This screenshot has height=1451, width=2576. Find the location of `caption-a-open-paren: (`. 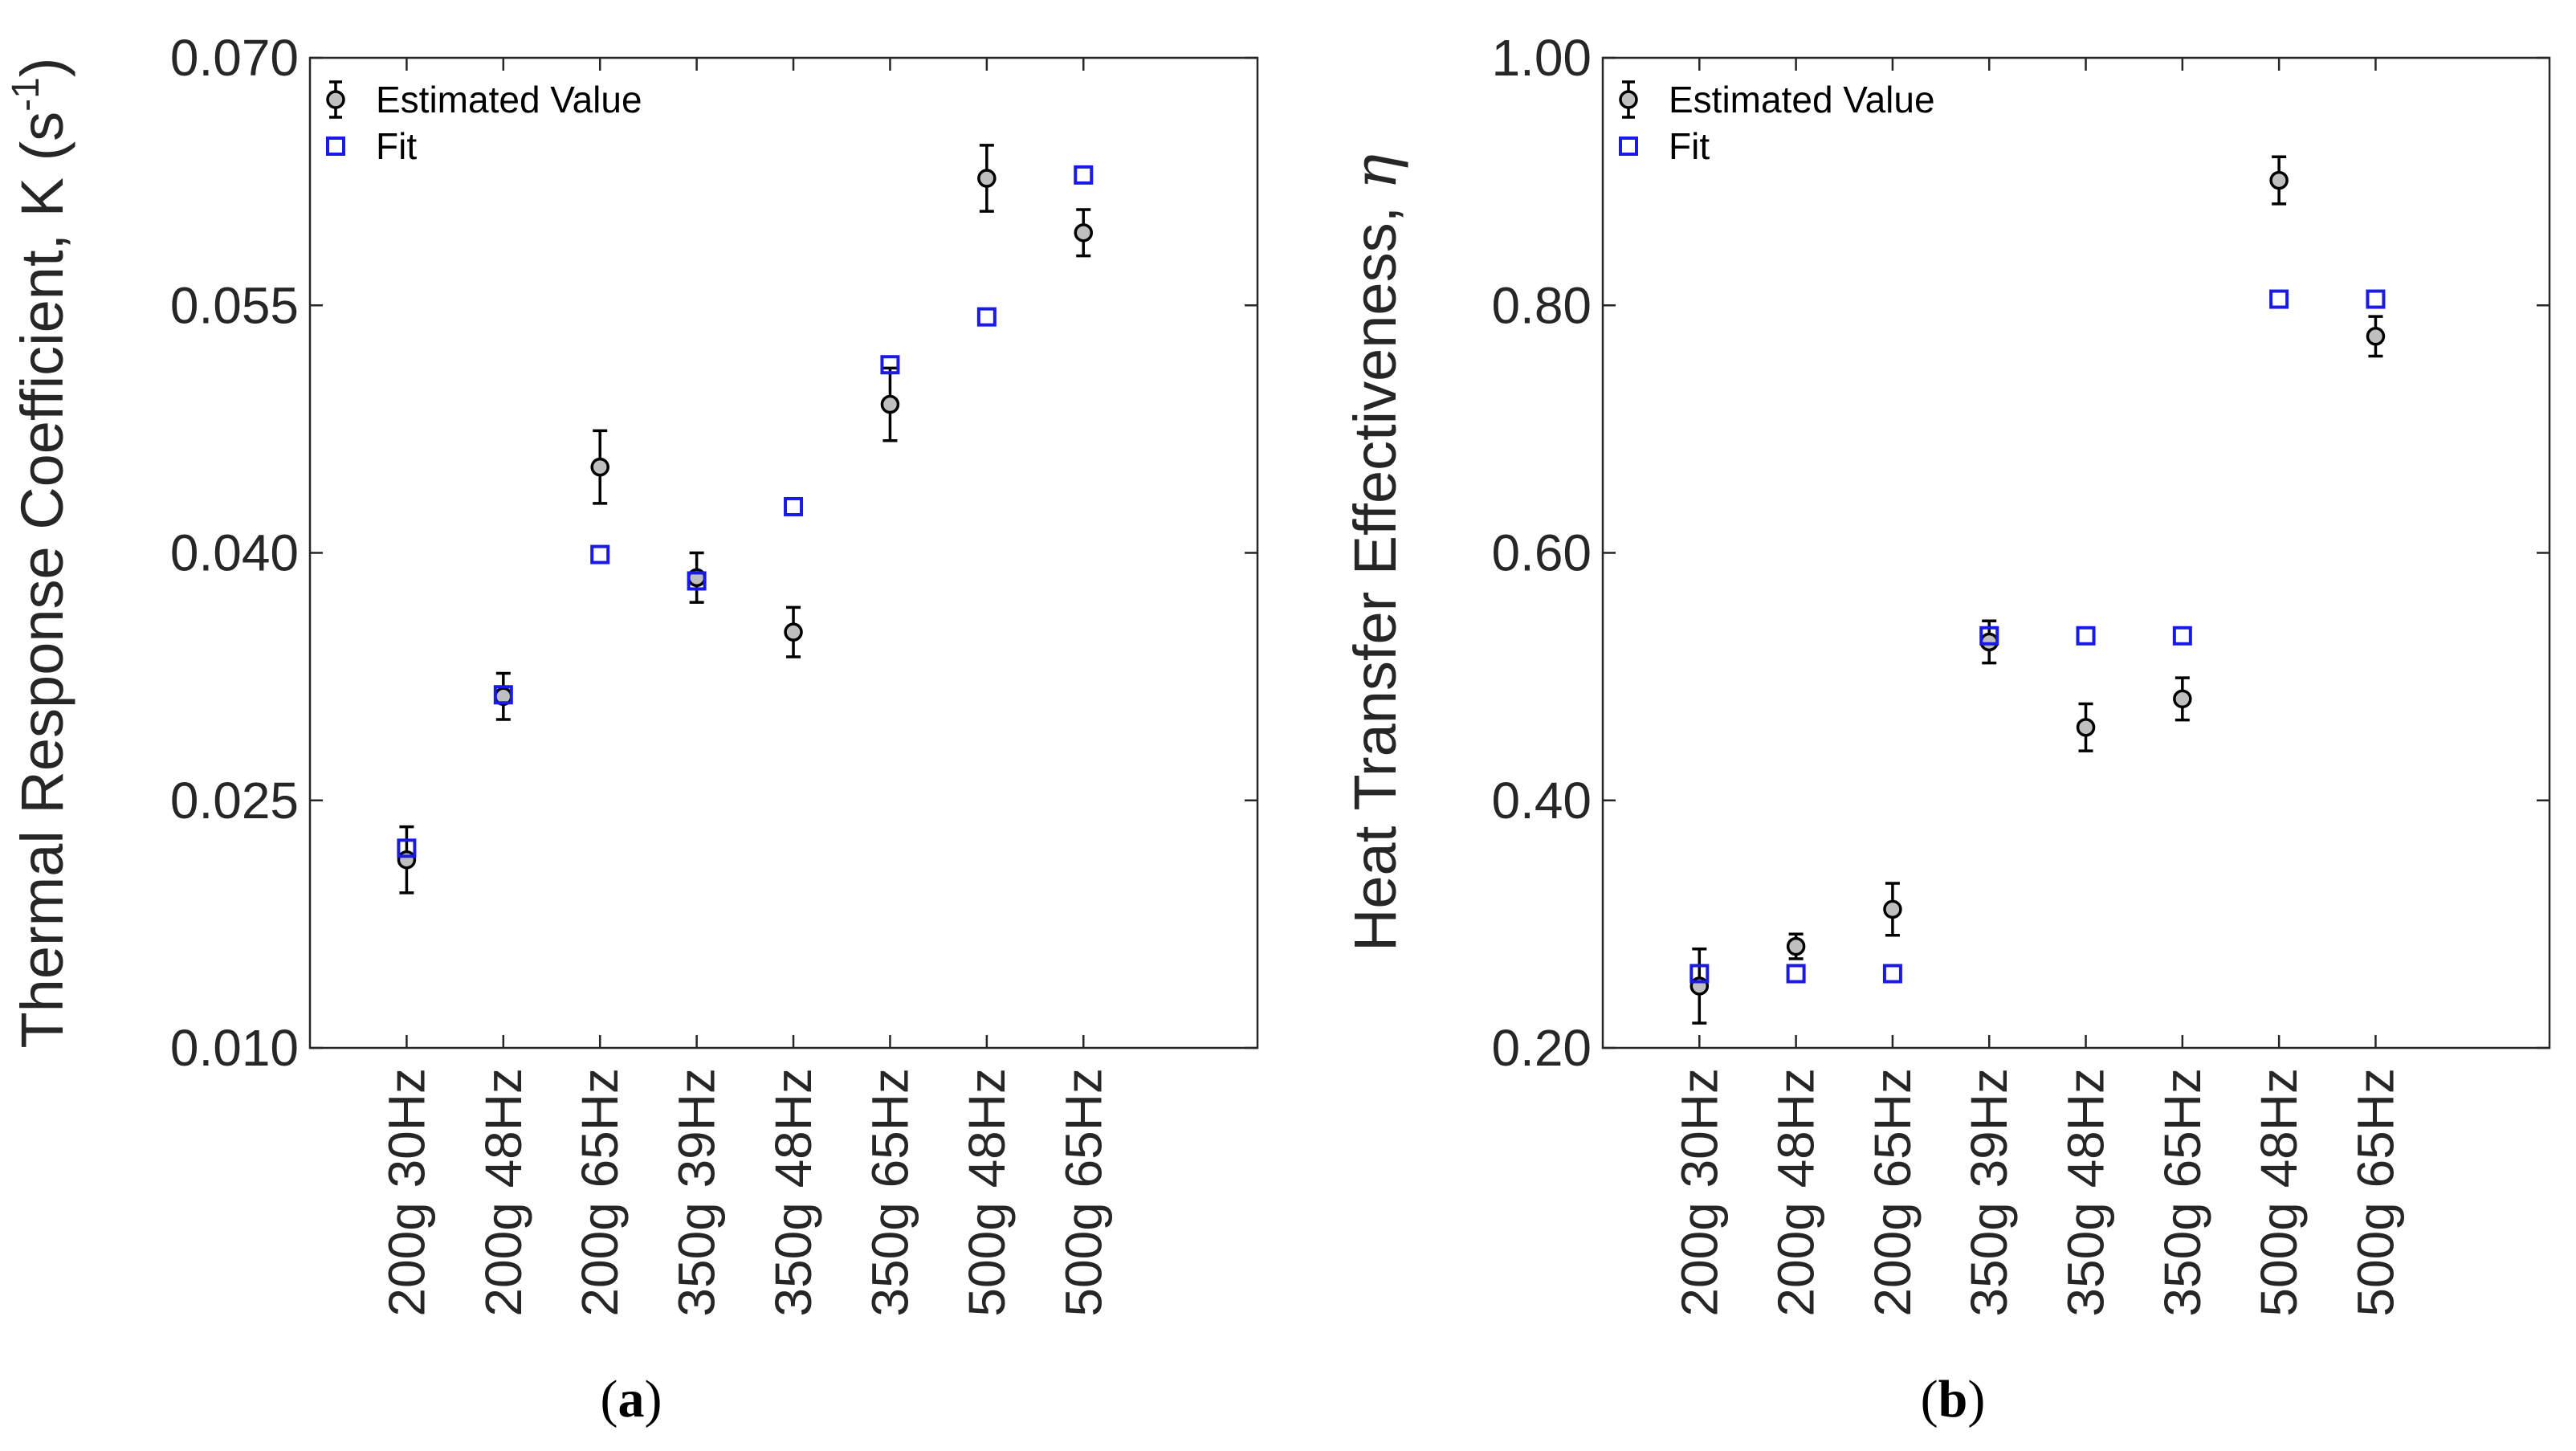

caption-a-open-paren: ( is located at coordinates (609, 1400).